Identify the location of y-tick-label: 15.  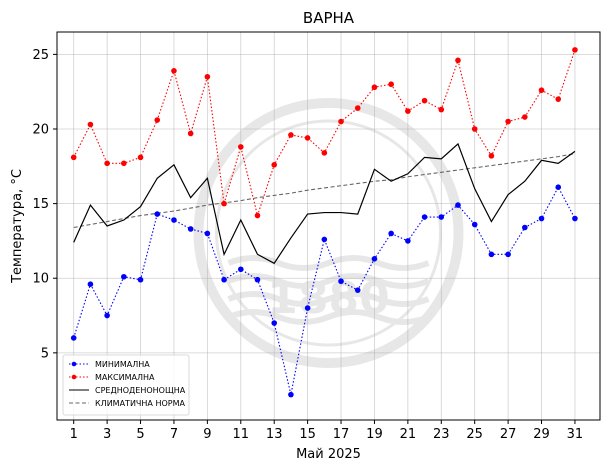
(40, 204).